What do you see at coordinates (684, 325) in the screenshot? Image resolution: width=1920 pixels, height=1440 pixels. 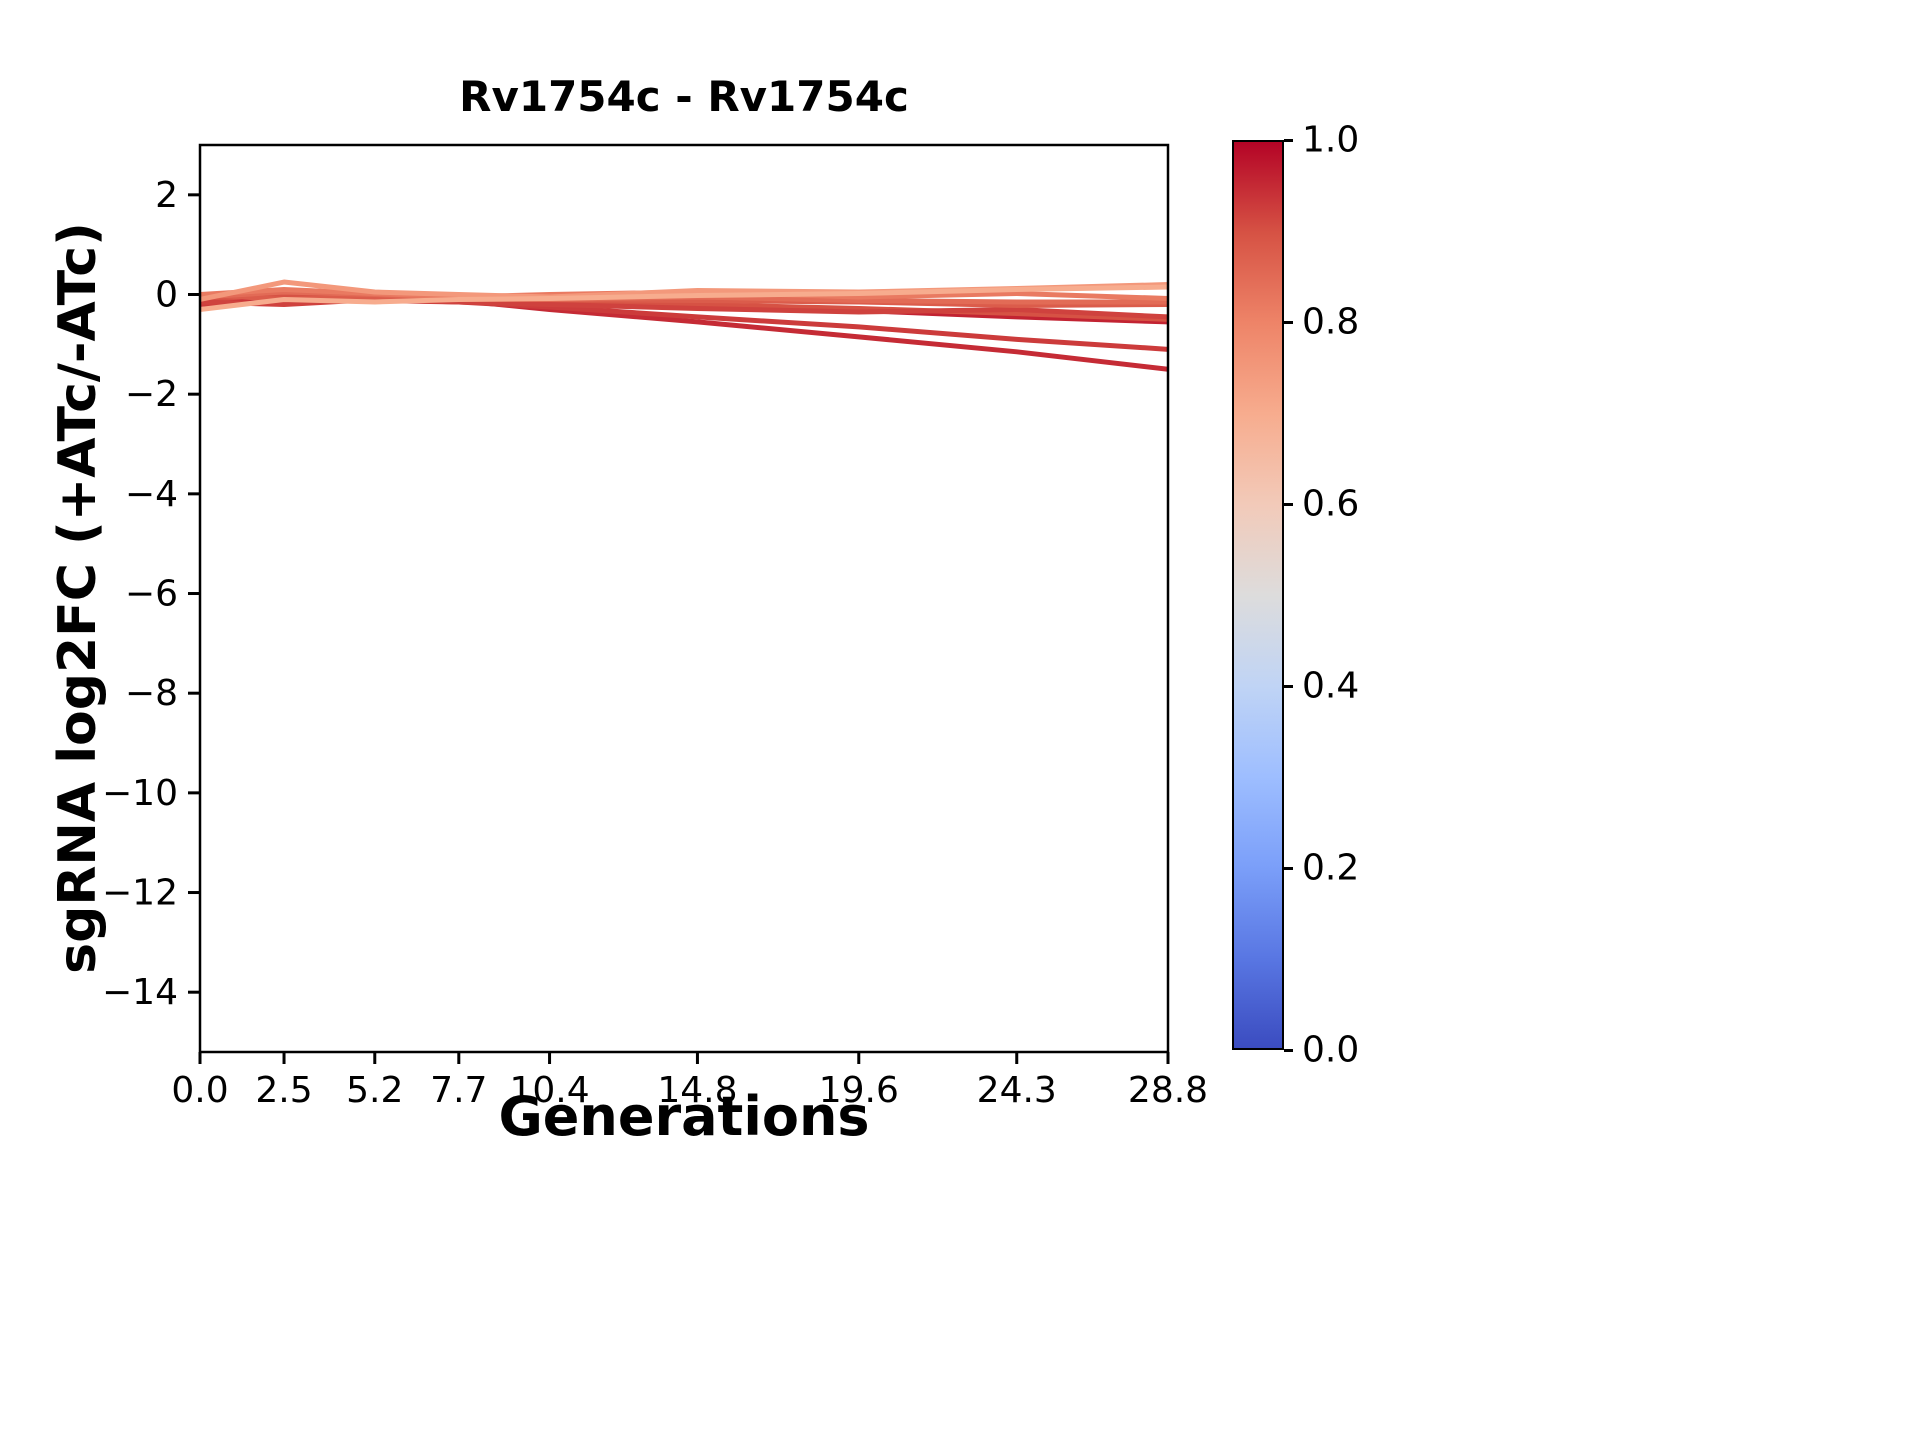 I see `series-lines` at bounding box center [684, 325].